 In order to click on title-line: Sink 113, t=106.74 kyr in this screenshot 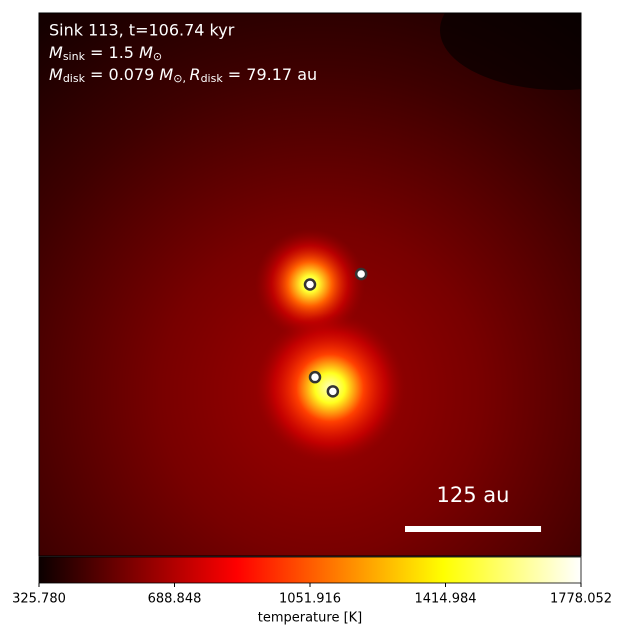, I will do `click(142, 30)`.